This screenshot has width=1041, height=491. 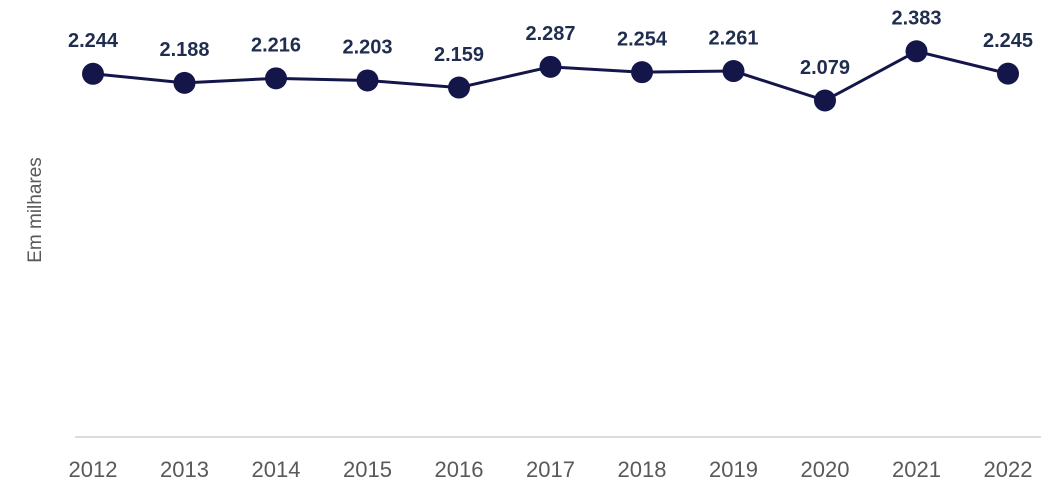 I want to click on x-tick-label: 2022, so click(x=1008, y=469).